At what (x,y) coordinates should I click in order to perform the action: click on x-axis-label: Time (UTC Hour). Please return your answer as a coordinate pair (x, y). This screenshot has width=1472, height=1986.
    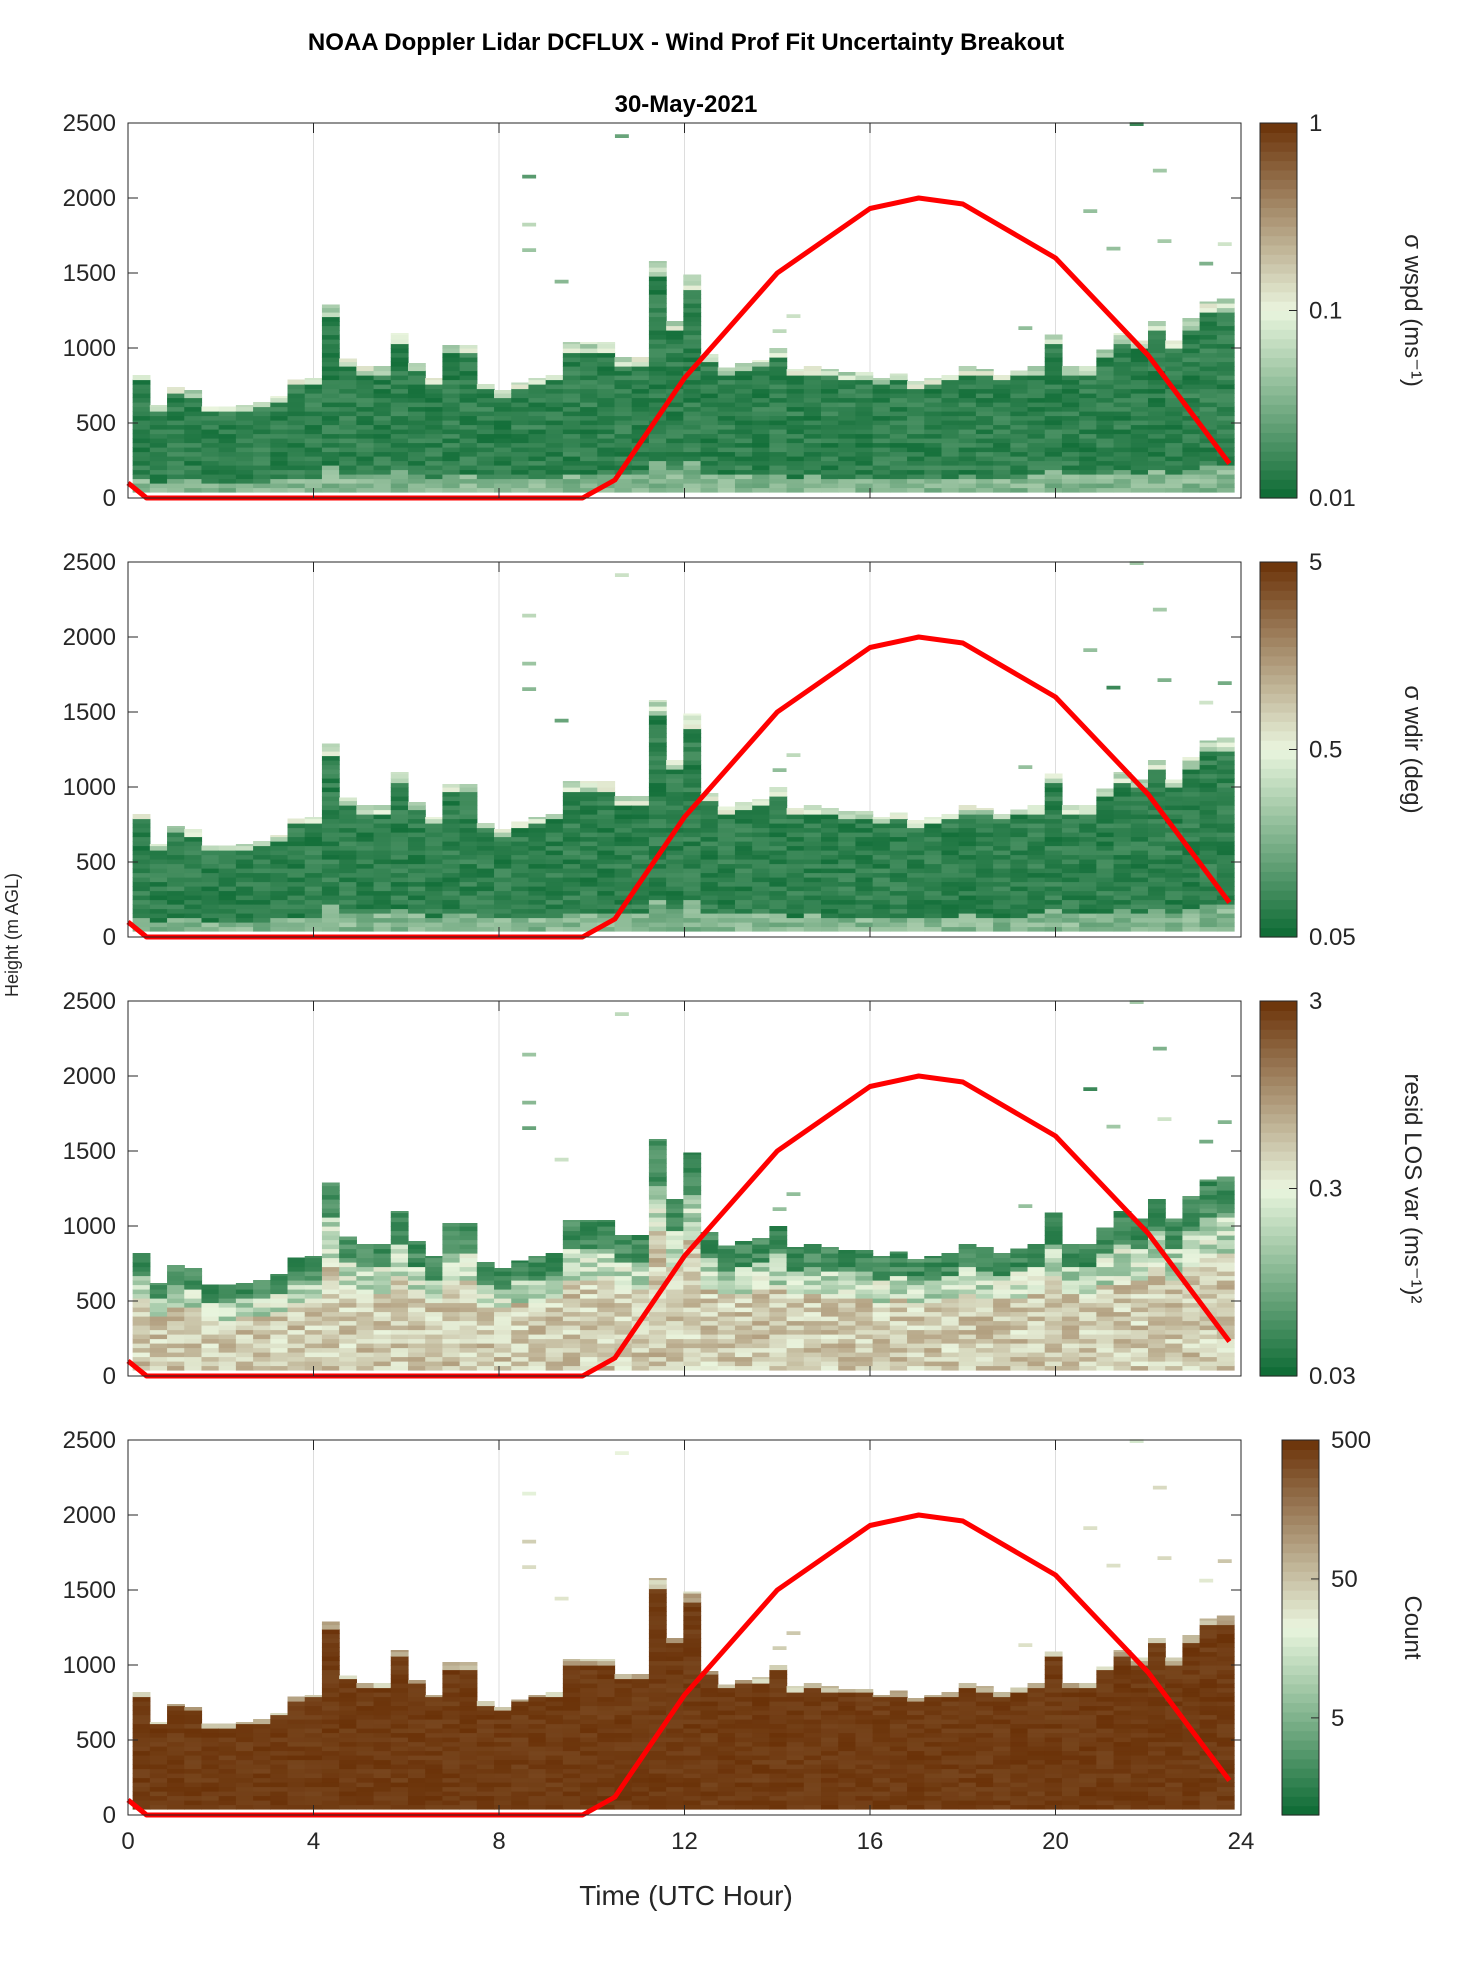
    Looking at the image, I should click on (686, 1895).